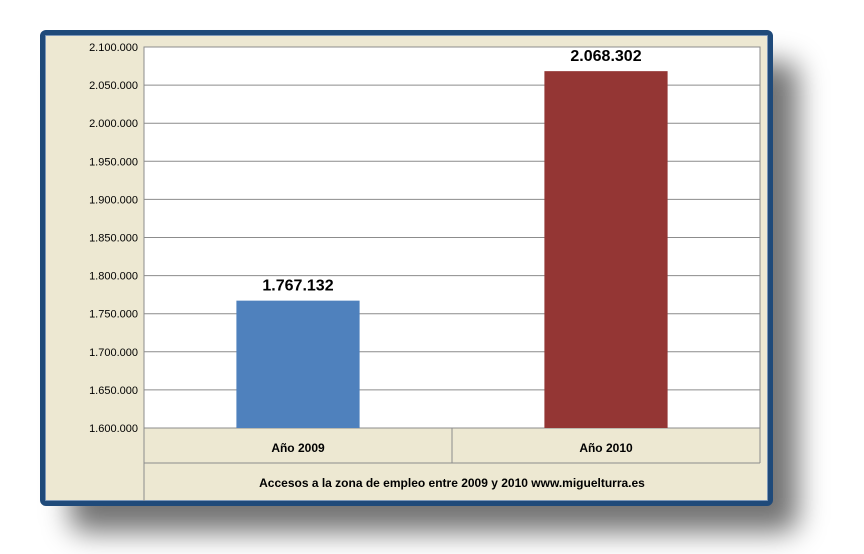  What do you see at coordinates (452, 448) in the screenshot?
I see `category-labels: Año 2009 Año 2010` at bounding box center [452, 448].